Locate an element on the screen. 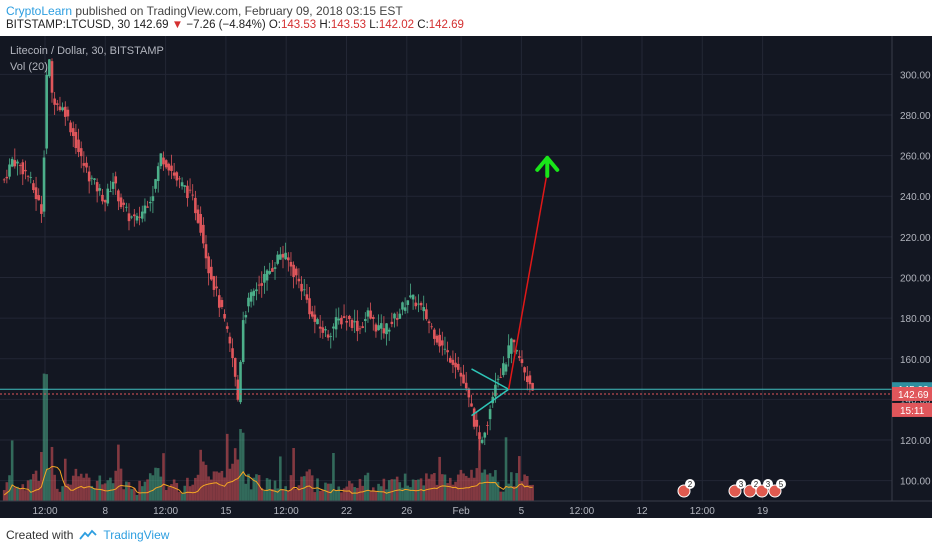 Image resolution: width=932 pixels, height=550 pixels. price-axis-panel is located at coordinates (912, 277).